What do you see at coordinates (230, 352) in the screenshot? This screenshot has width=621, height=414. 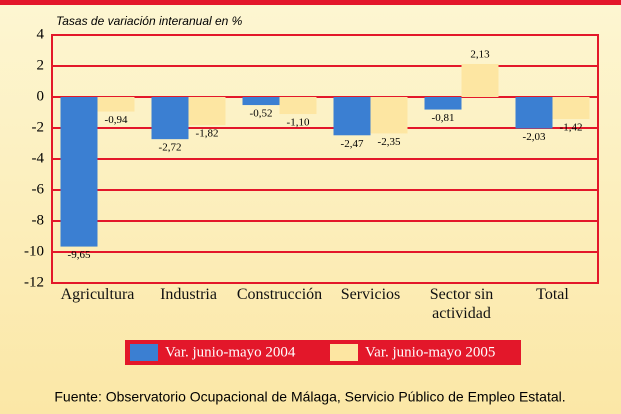 I see `legend-label: Var. junio-mayo 2004` at bounding box center [230, 352].